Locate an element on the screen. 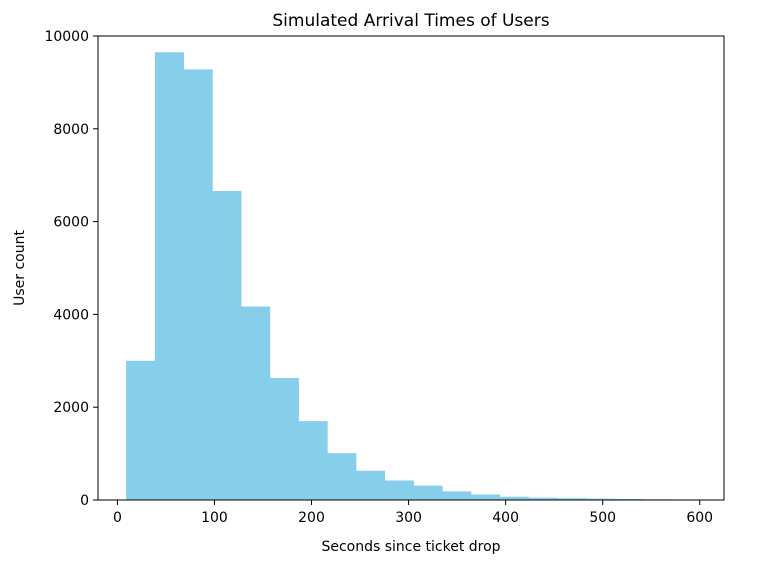 The height and width of the screenshot is (572, 757). y-tick-label: 8000 is located at coordinates (71, 130).